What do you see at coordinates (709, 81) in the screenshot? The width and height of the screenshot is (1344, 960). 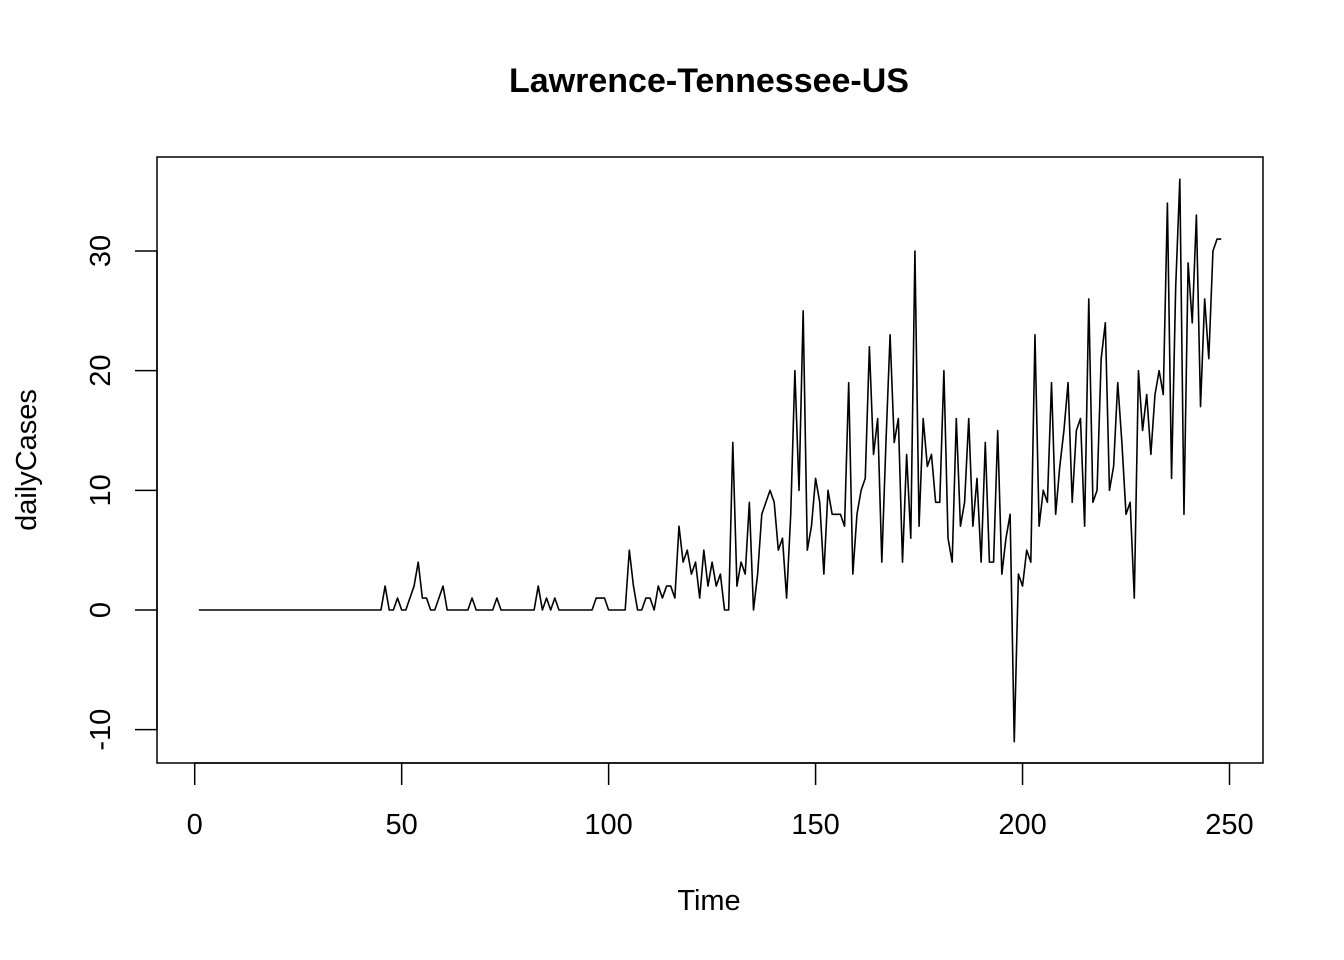 I see `chart-title: Lawrence-Tennessee-US` at bounding box center [709, 81].